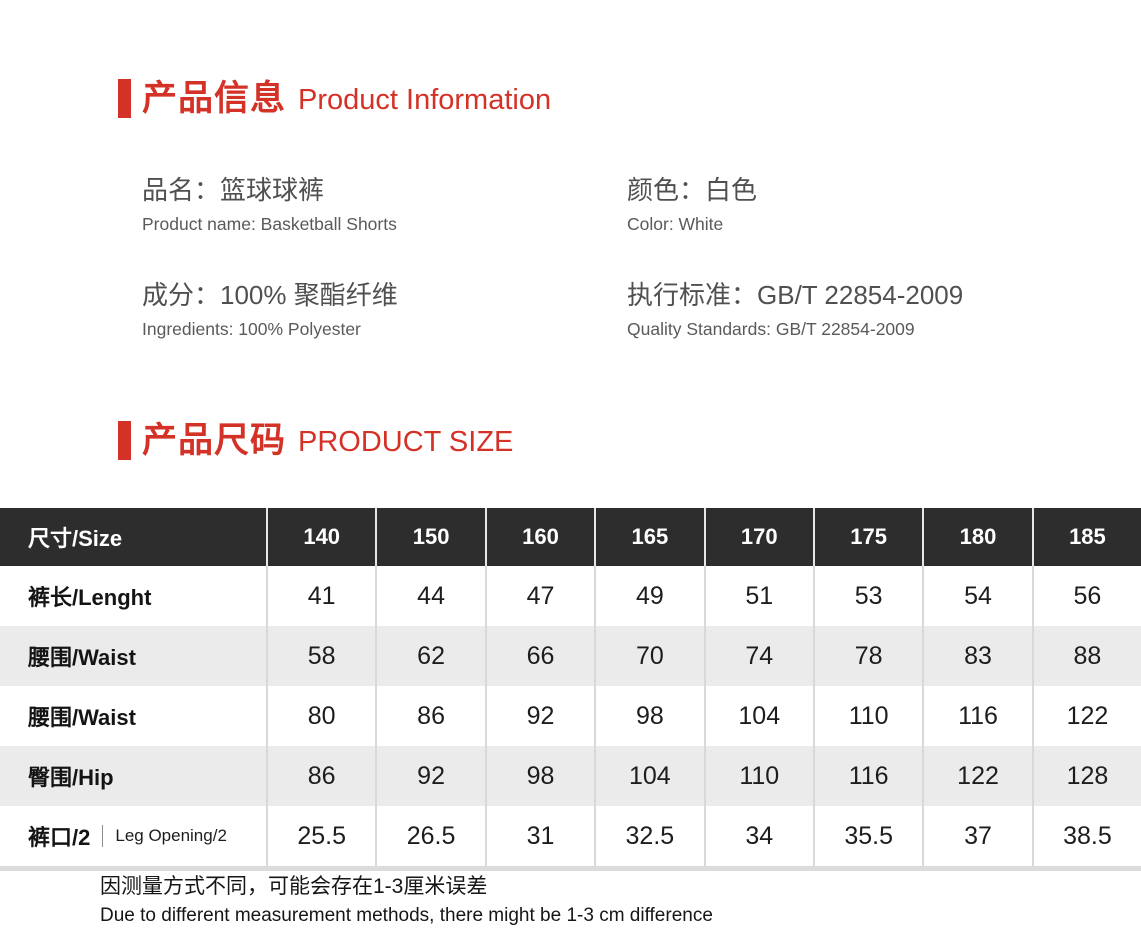 This screenshot has height=940, width=1141. I want to click on field-product-name-en: Product name: Basketball Shorts, so click(269, 223).